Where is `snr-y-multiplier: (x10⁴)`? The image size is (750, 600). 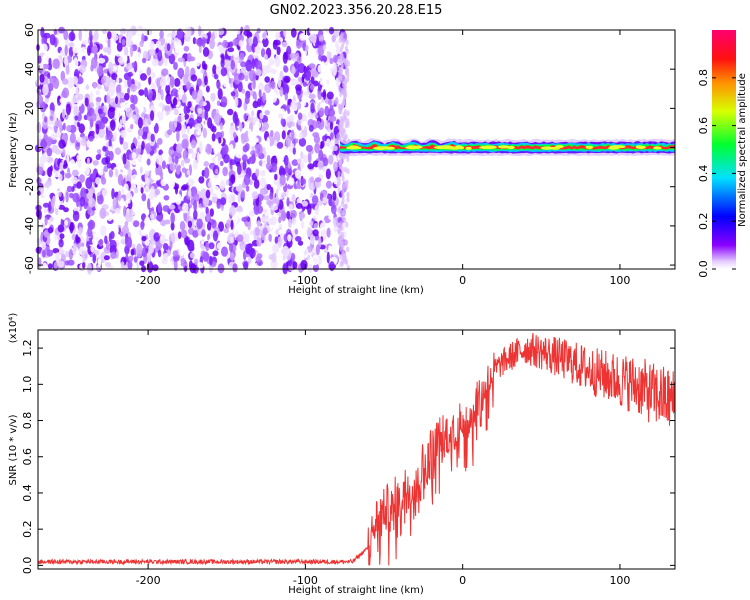
snr-y-multiplier: (x10⁴) is located at coordinates (13, 328).